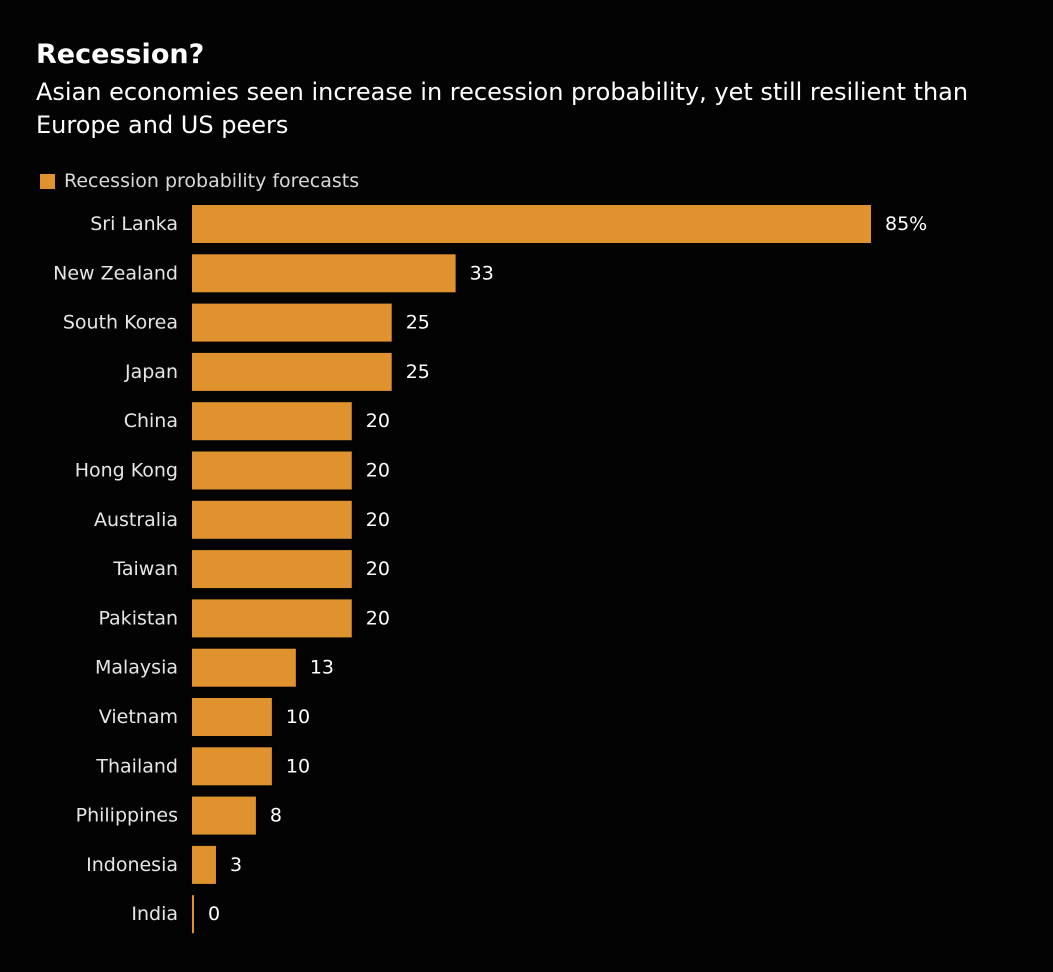 Image resolution: width=1053 pixels, height=972 pixels. Describe the element at coordinates (378, 520) in the screenshot. I see `value-label-australia: 20` at that location.